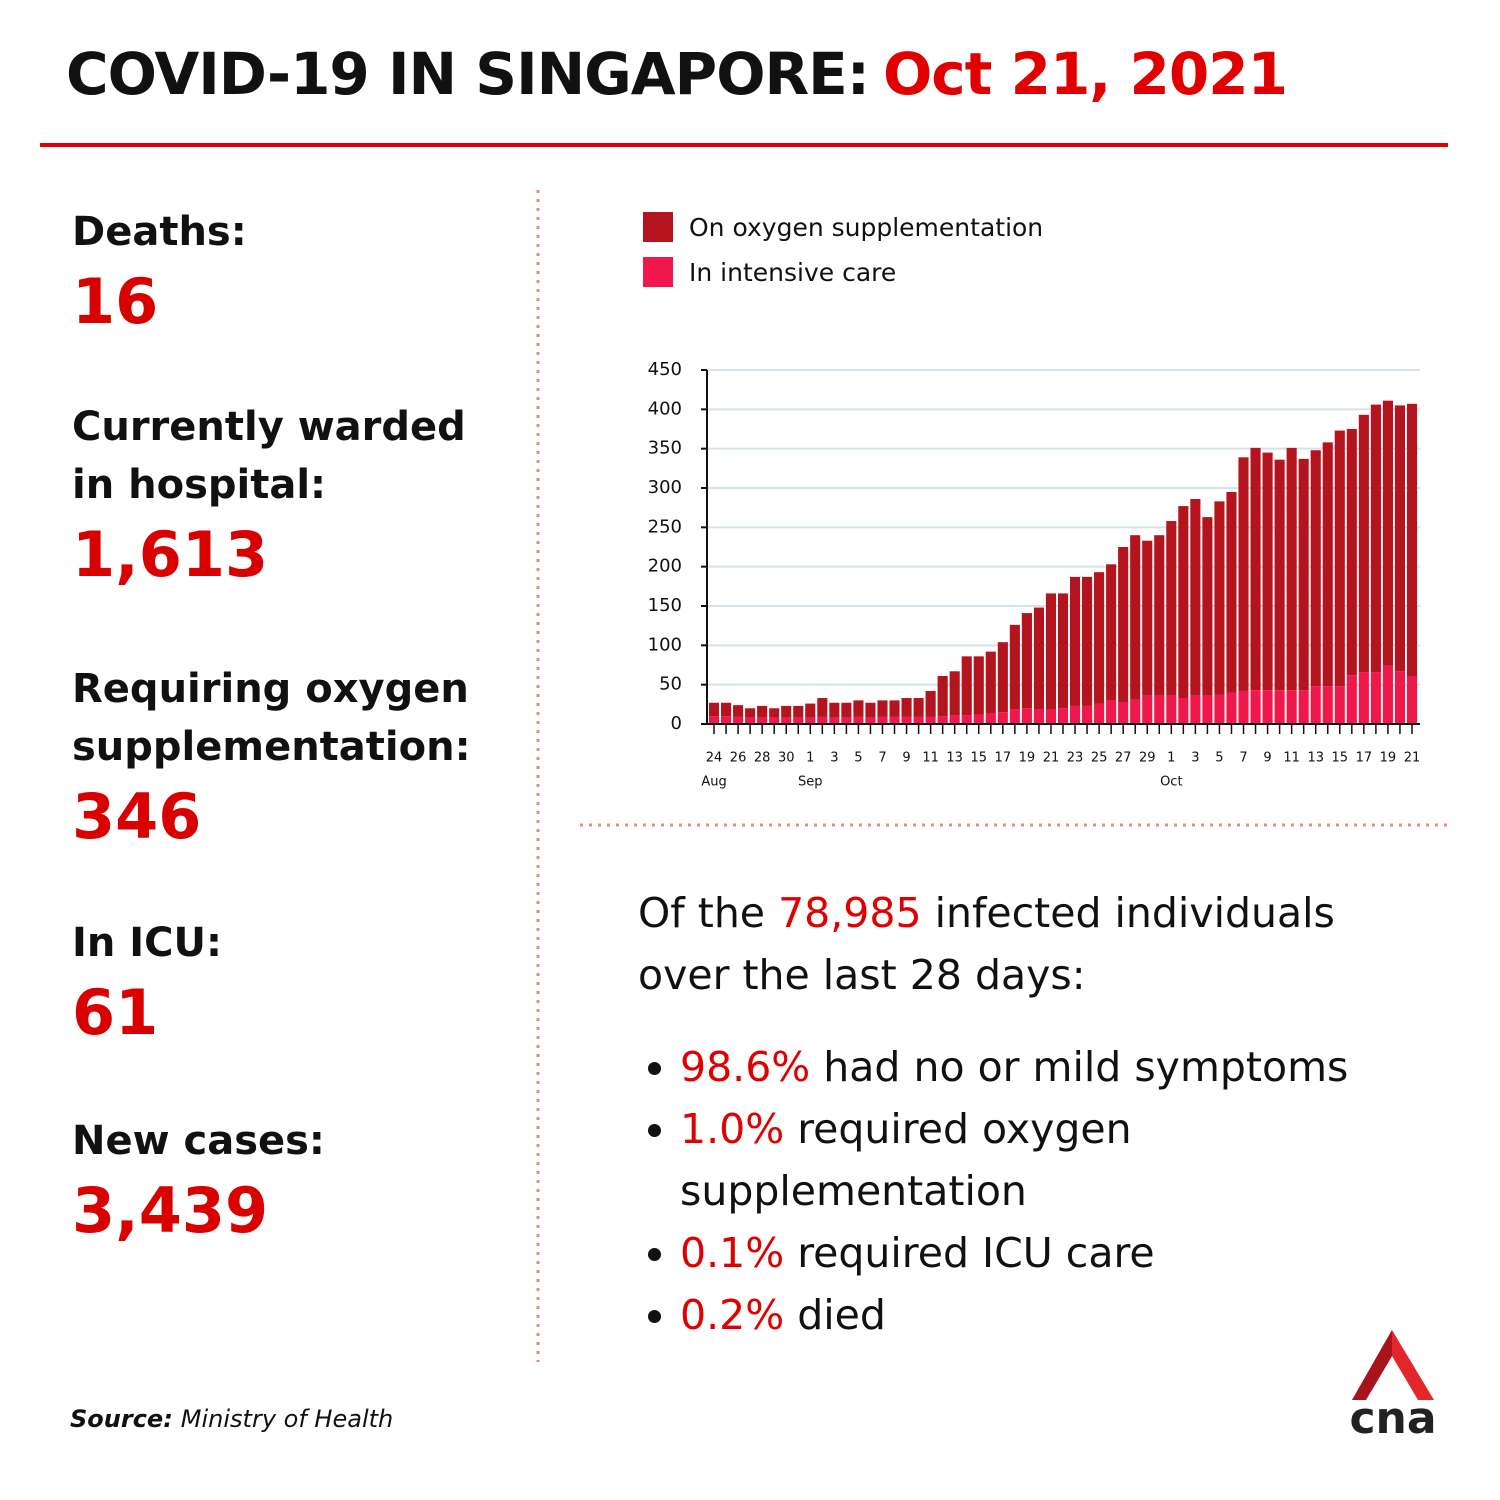  Describe the element at coordinates (732, 1253) in the screenshot. I see `bullet-highlight: 0.1%` at that location.